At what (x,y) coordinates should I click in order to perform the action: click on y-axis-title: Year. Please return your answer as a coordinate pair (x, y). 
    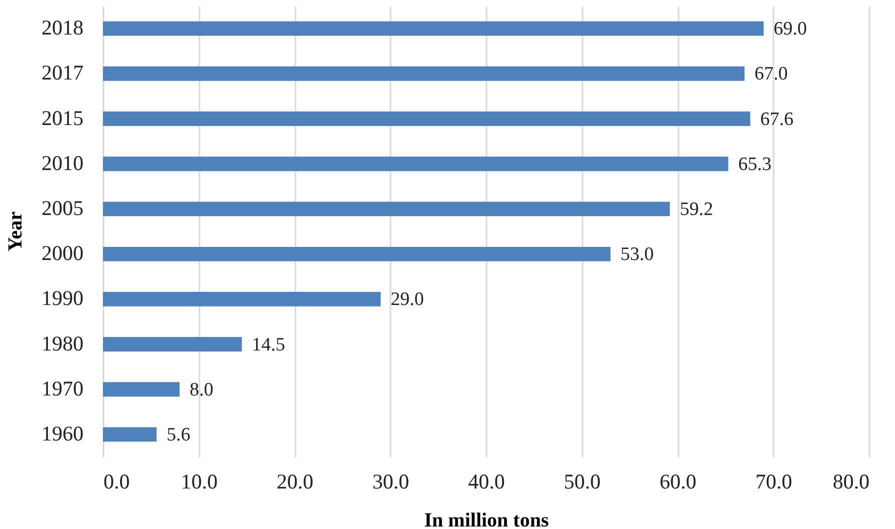
    Looking at the image, I should click on (15, 231).